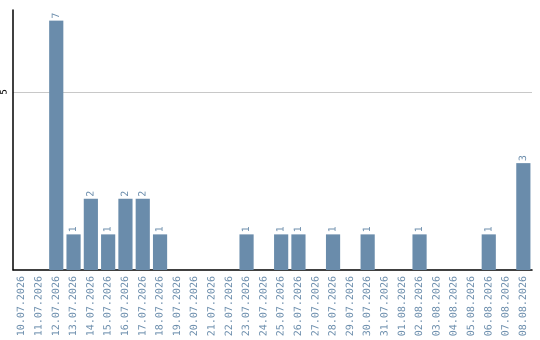  I want to click on x-tick-label: 22.07.2026, so click(229, 306).